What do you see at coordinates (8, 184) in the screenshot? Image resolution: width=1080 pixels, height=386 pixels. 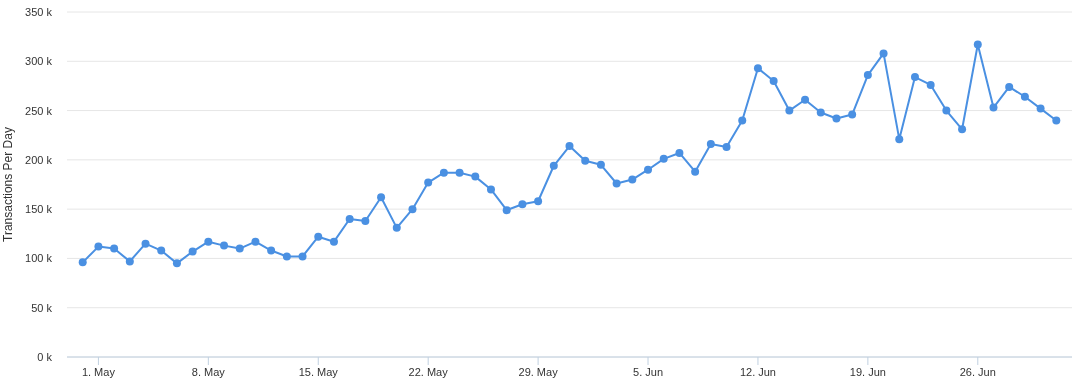 I see `y-axis-title: Transactions Per Day` at bounding box center [8, 184].